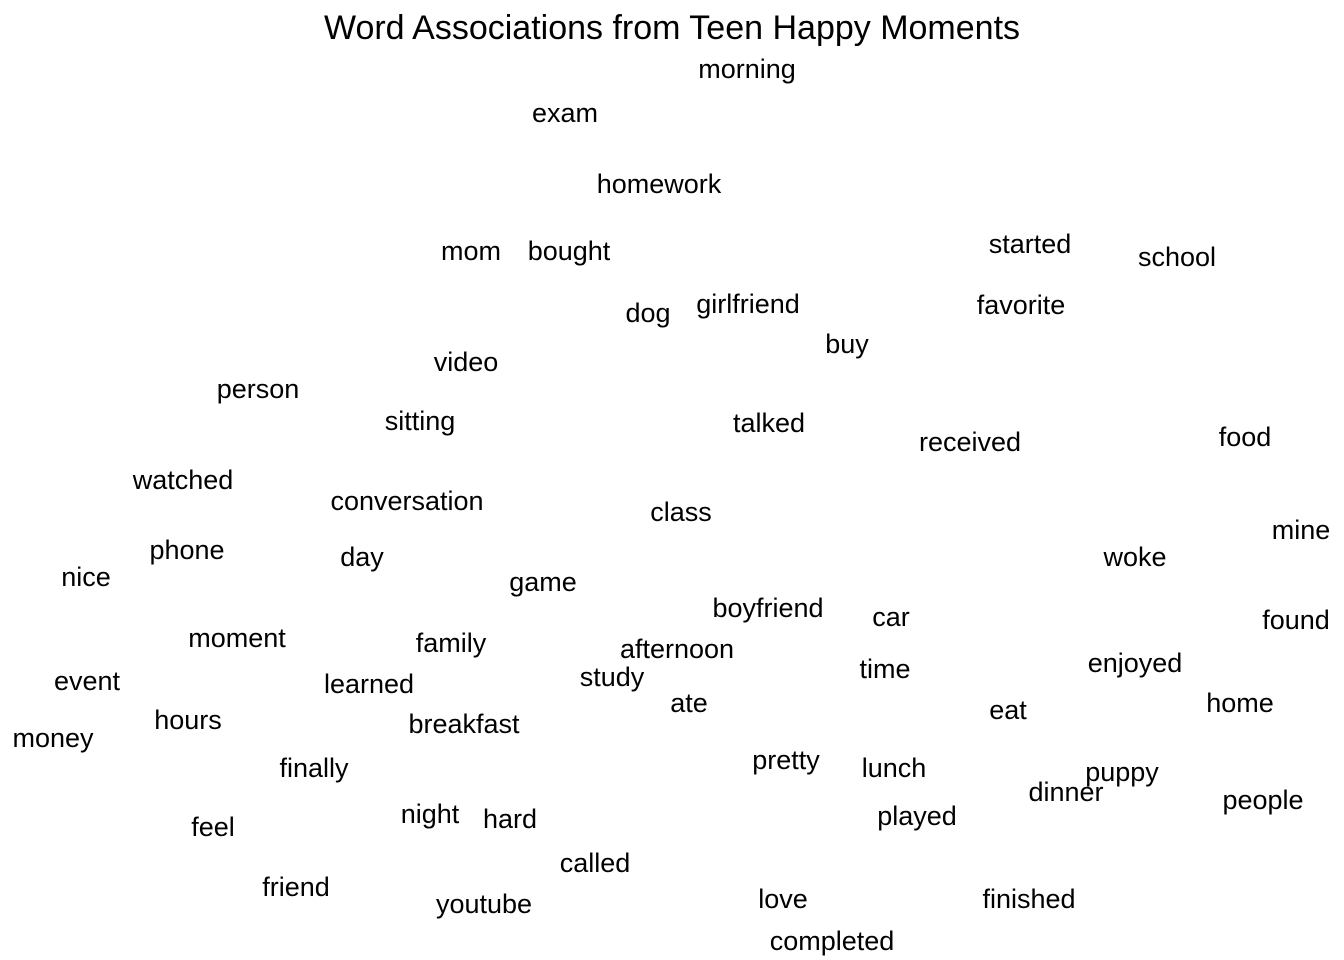  I want to click on word-label-lunch: lunch, so click(894, 768).